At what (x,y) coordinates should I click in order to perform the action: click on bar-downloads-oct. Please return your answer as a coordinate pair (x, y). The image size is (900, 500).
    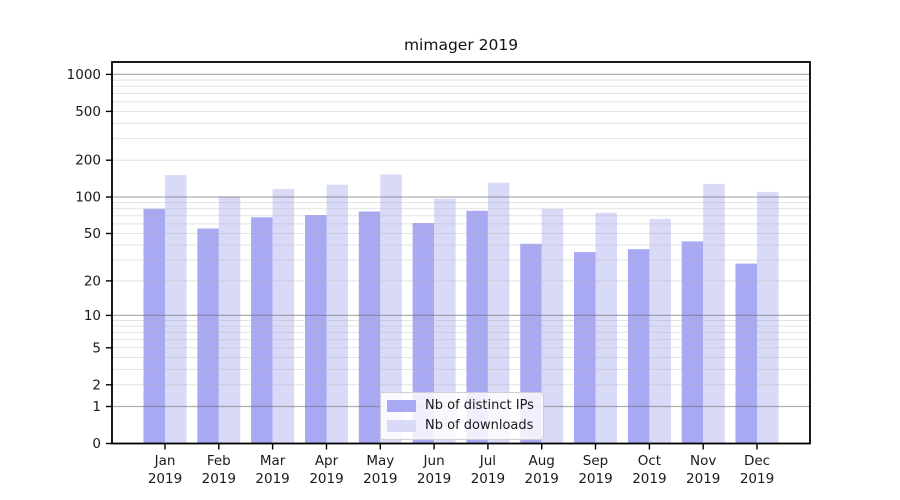
    Looking at the image, I should click on (660, 331).